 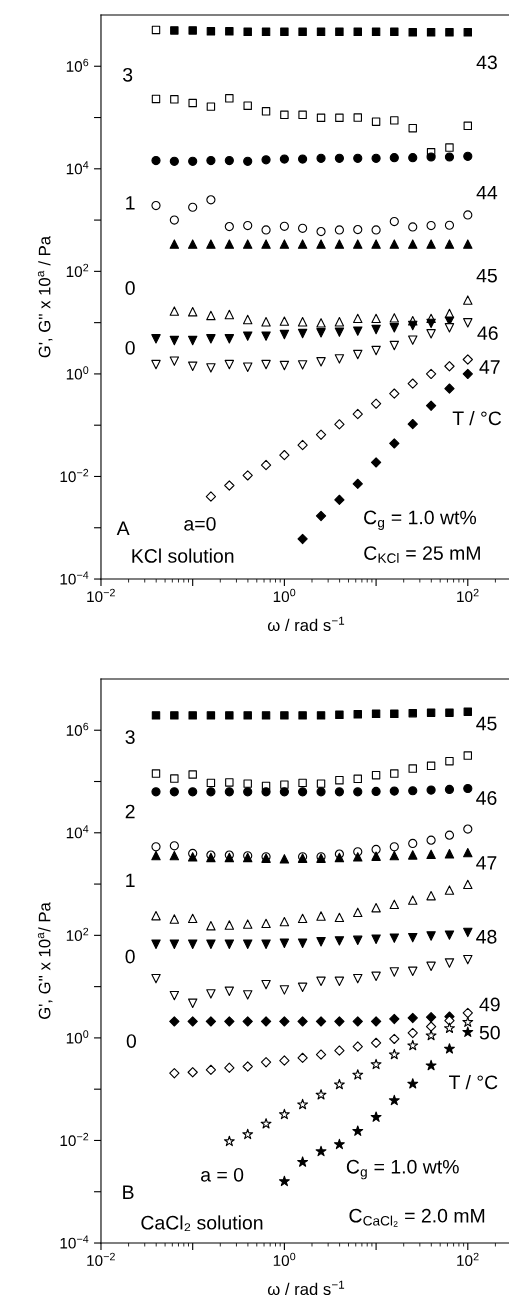 What do you see at coordinates (130, 811) in the screenshot?
I see `annotation: 2` at bounding box center [130, 811].